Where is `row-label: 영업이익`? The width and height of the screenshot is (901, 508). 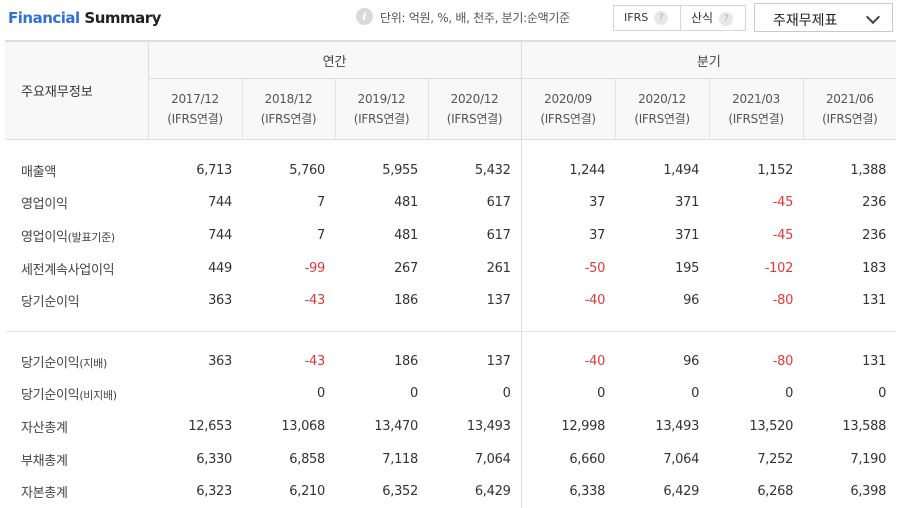 row-label: 영업이익 is located at coordinates (76, 203).